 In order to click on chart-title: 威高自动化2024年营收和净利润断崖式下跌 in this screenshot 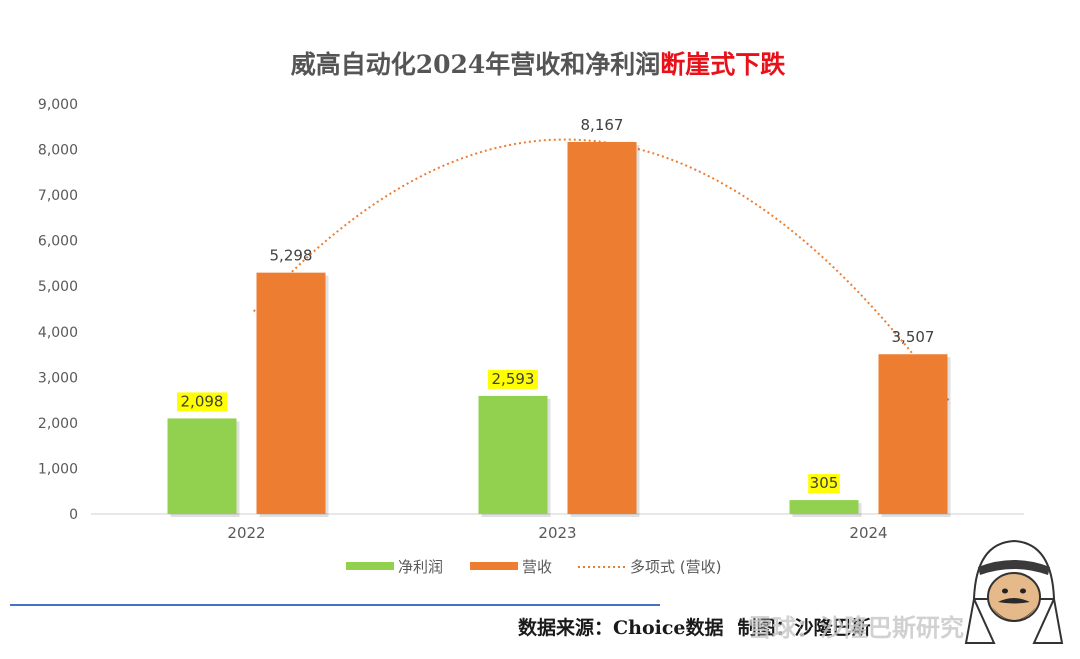, I will do `click(538, 64)`.